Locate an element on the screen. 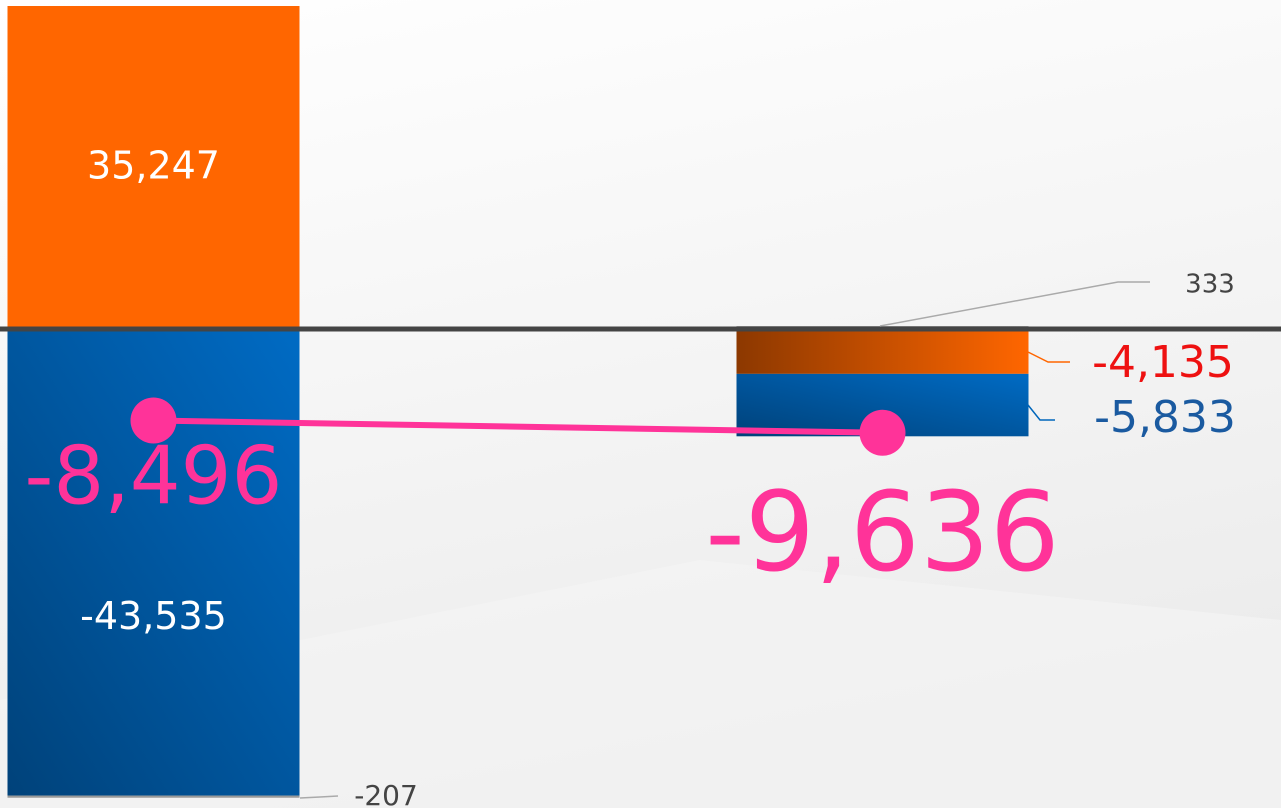 Image resolution: width=1281 pixels, height=808 pixels. value-label: -207 is located at coordinates (386, 793).